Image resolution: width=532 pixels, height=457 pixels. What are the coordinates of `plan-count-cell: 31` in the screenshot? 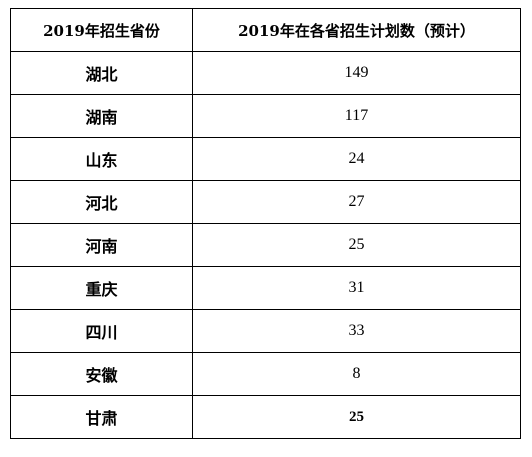 It's located at (356, 288).